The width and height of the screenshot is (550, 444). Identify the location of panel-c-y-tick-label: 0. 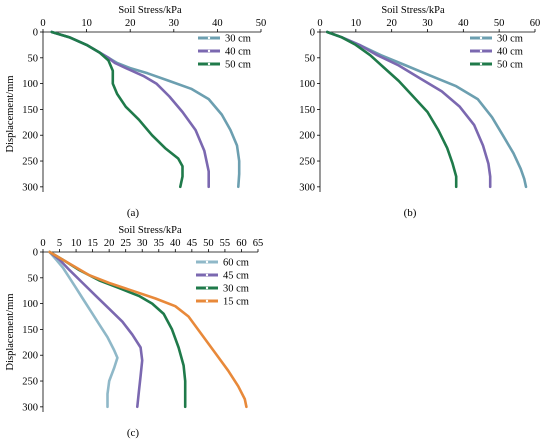
(35, 253).